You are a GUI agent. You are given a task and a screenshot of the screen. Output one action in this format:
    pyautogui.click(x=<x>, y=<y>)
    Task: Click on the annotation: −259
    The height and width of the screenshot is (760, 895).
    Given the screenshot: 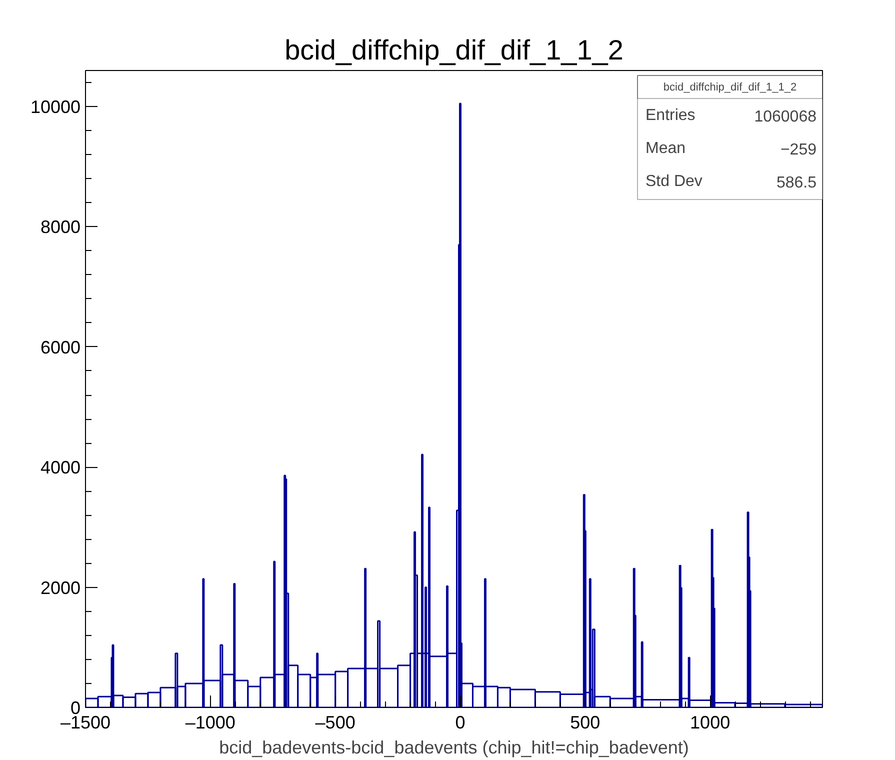 What is the action you would take?
    pyautogui.click(x=798, y=150)
    